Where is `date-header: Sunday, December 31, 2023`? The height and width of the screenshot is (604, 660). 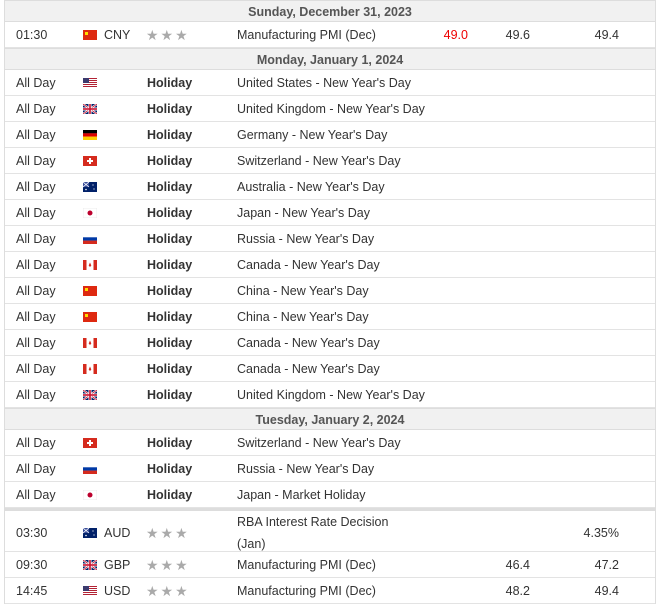 date-header: Sunday, December 31, 2023 is located at coordinates (330, 11).